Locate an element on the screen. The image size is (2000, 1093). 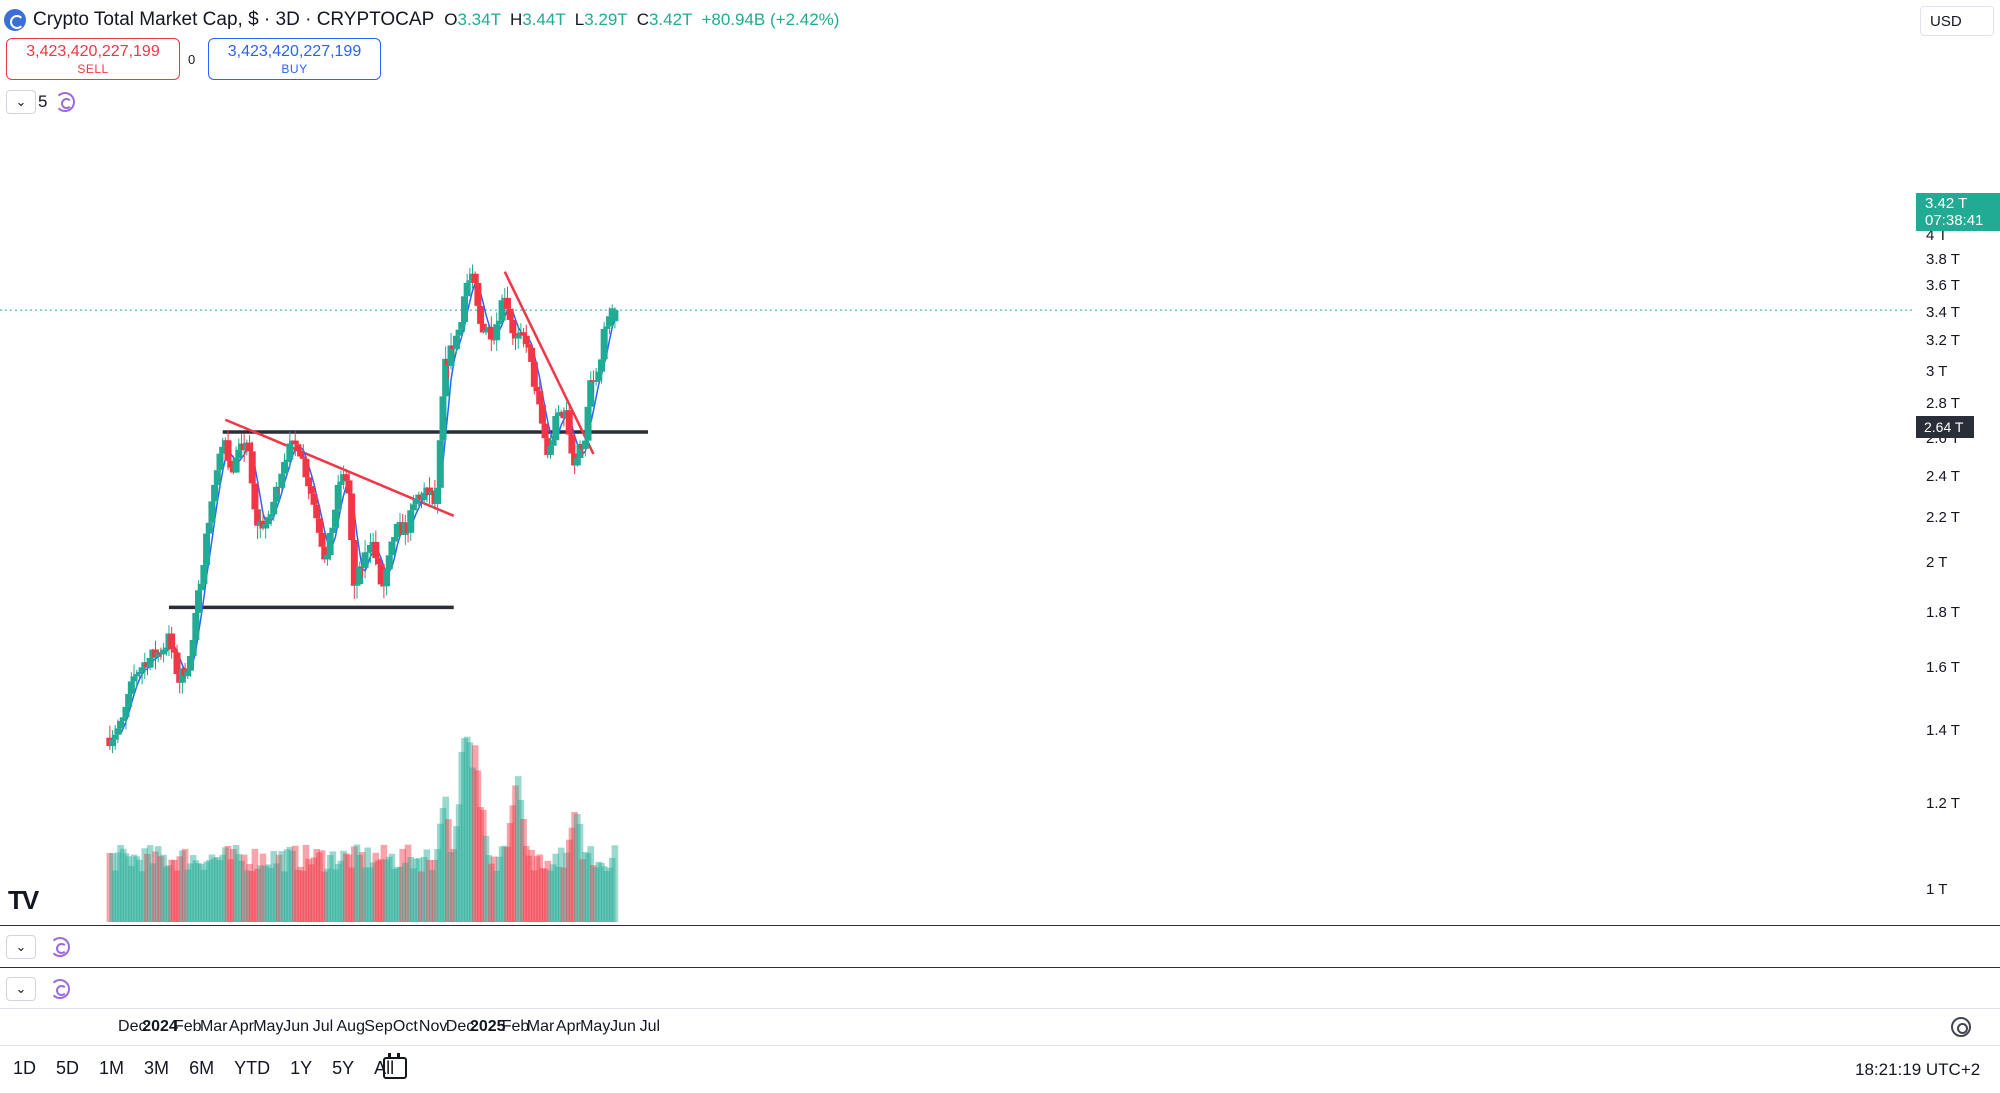
ma-collapse-button: ⌄ is located at coordinates (21, 102).